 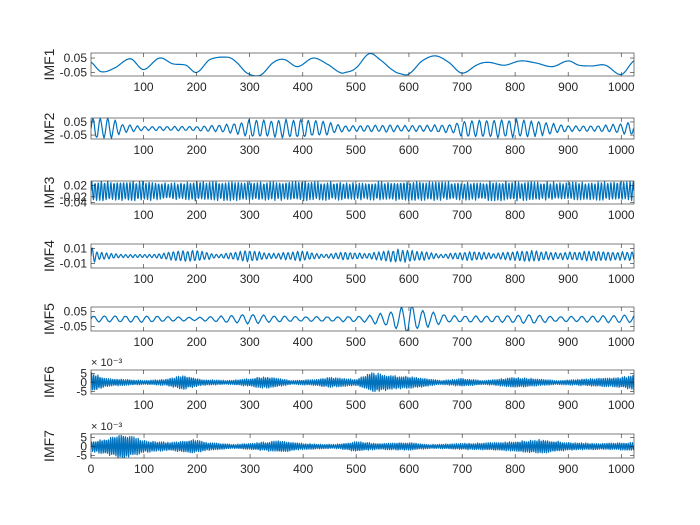 I want to click on y-tick-label: -0.02, so click(x=74, y=197).